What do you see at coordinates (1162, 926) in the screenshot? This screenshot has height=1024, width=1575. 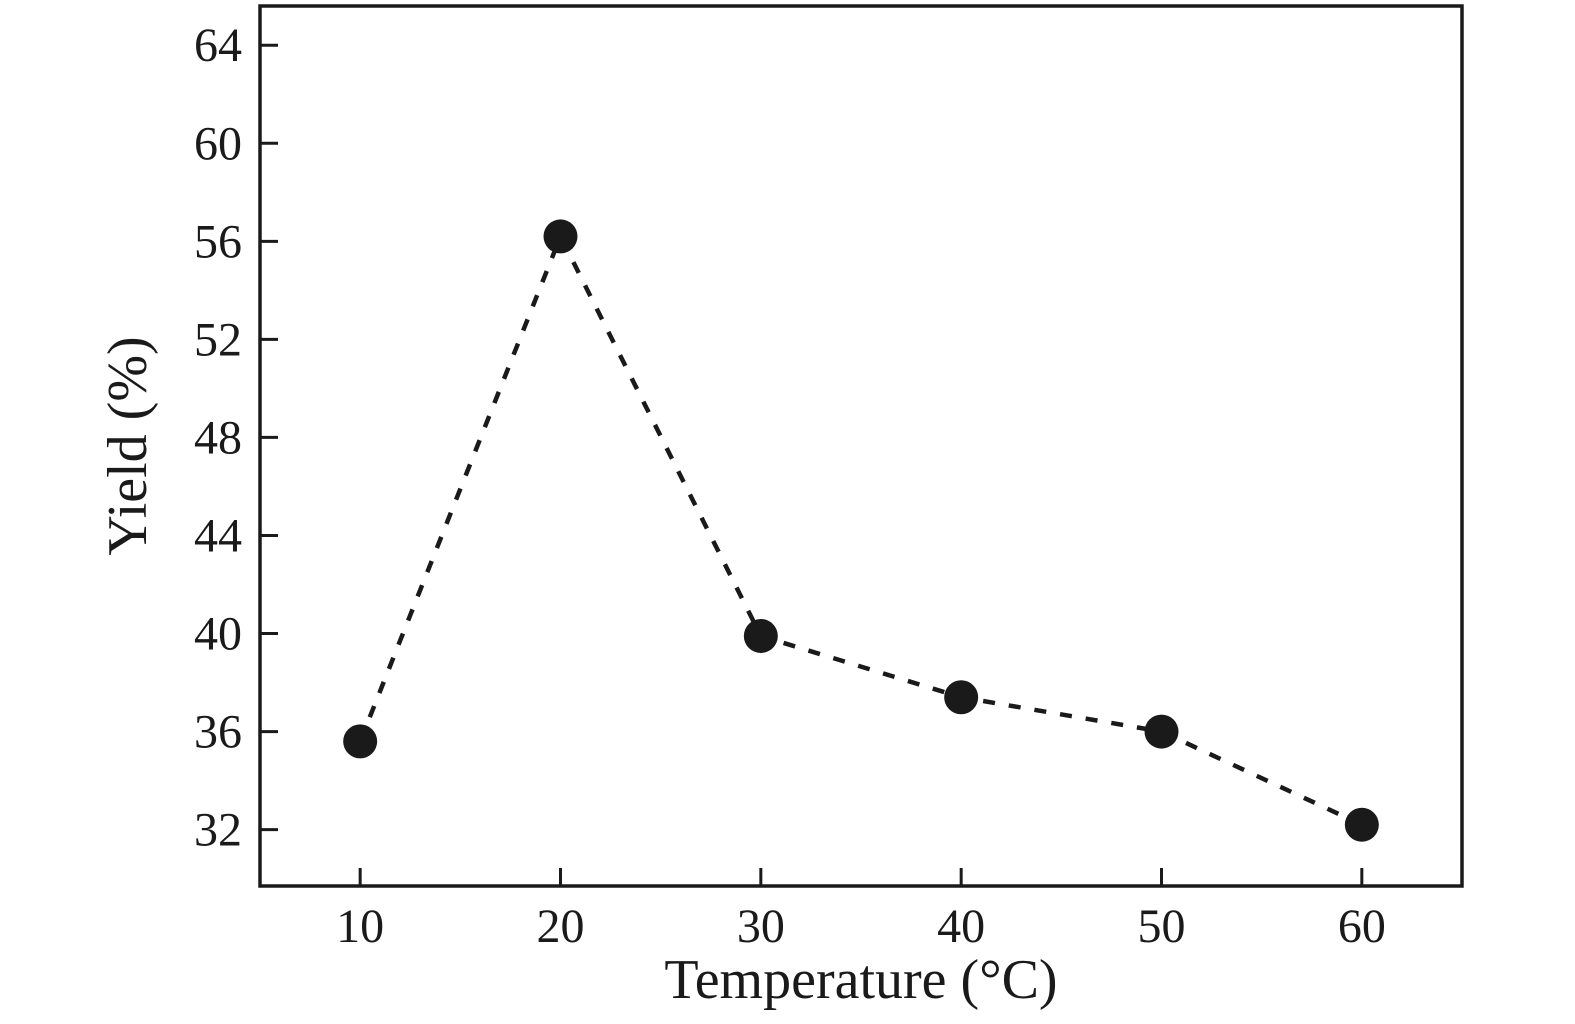 I see `x-tick-label: 50` at bounding box center [1162, 926].